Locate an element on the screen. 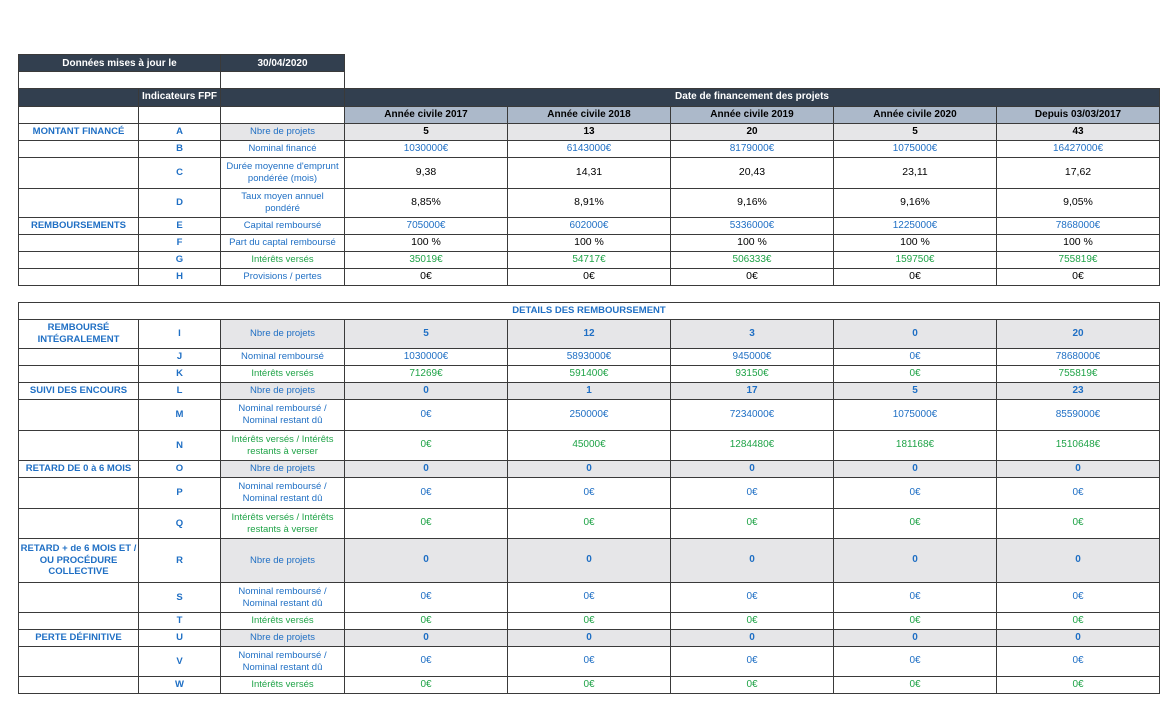 The width and height of the screenshot is (1172, 717). row-code: R is located at coordinates (179, 560).